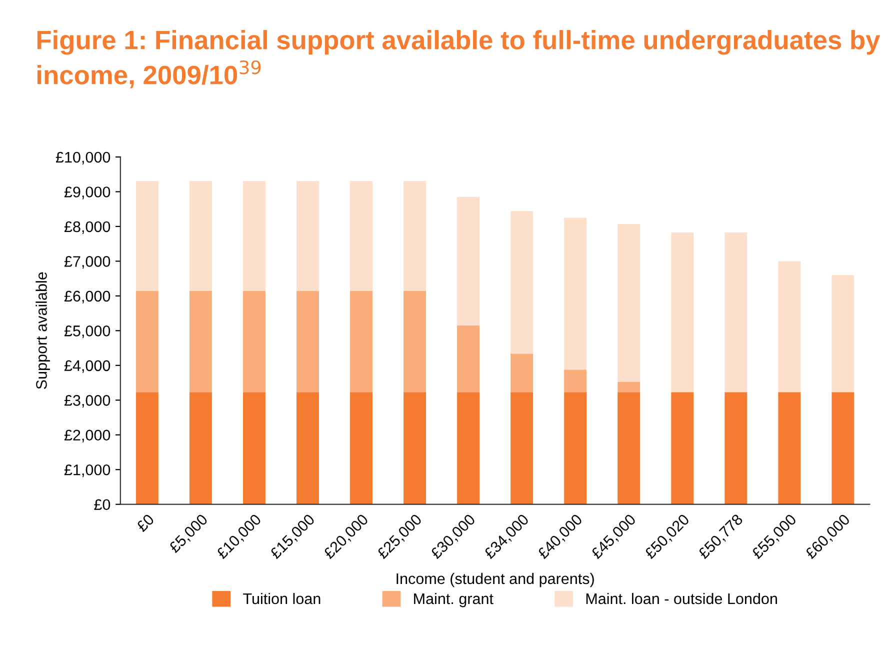  I want to click on y-axis-title: Support available, so click(43, 330).